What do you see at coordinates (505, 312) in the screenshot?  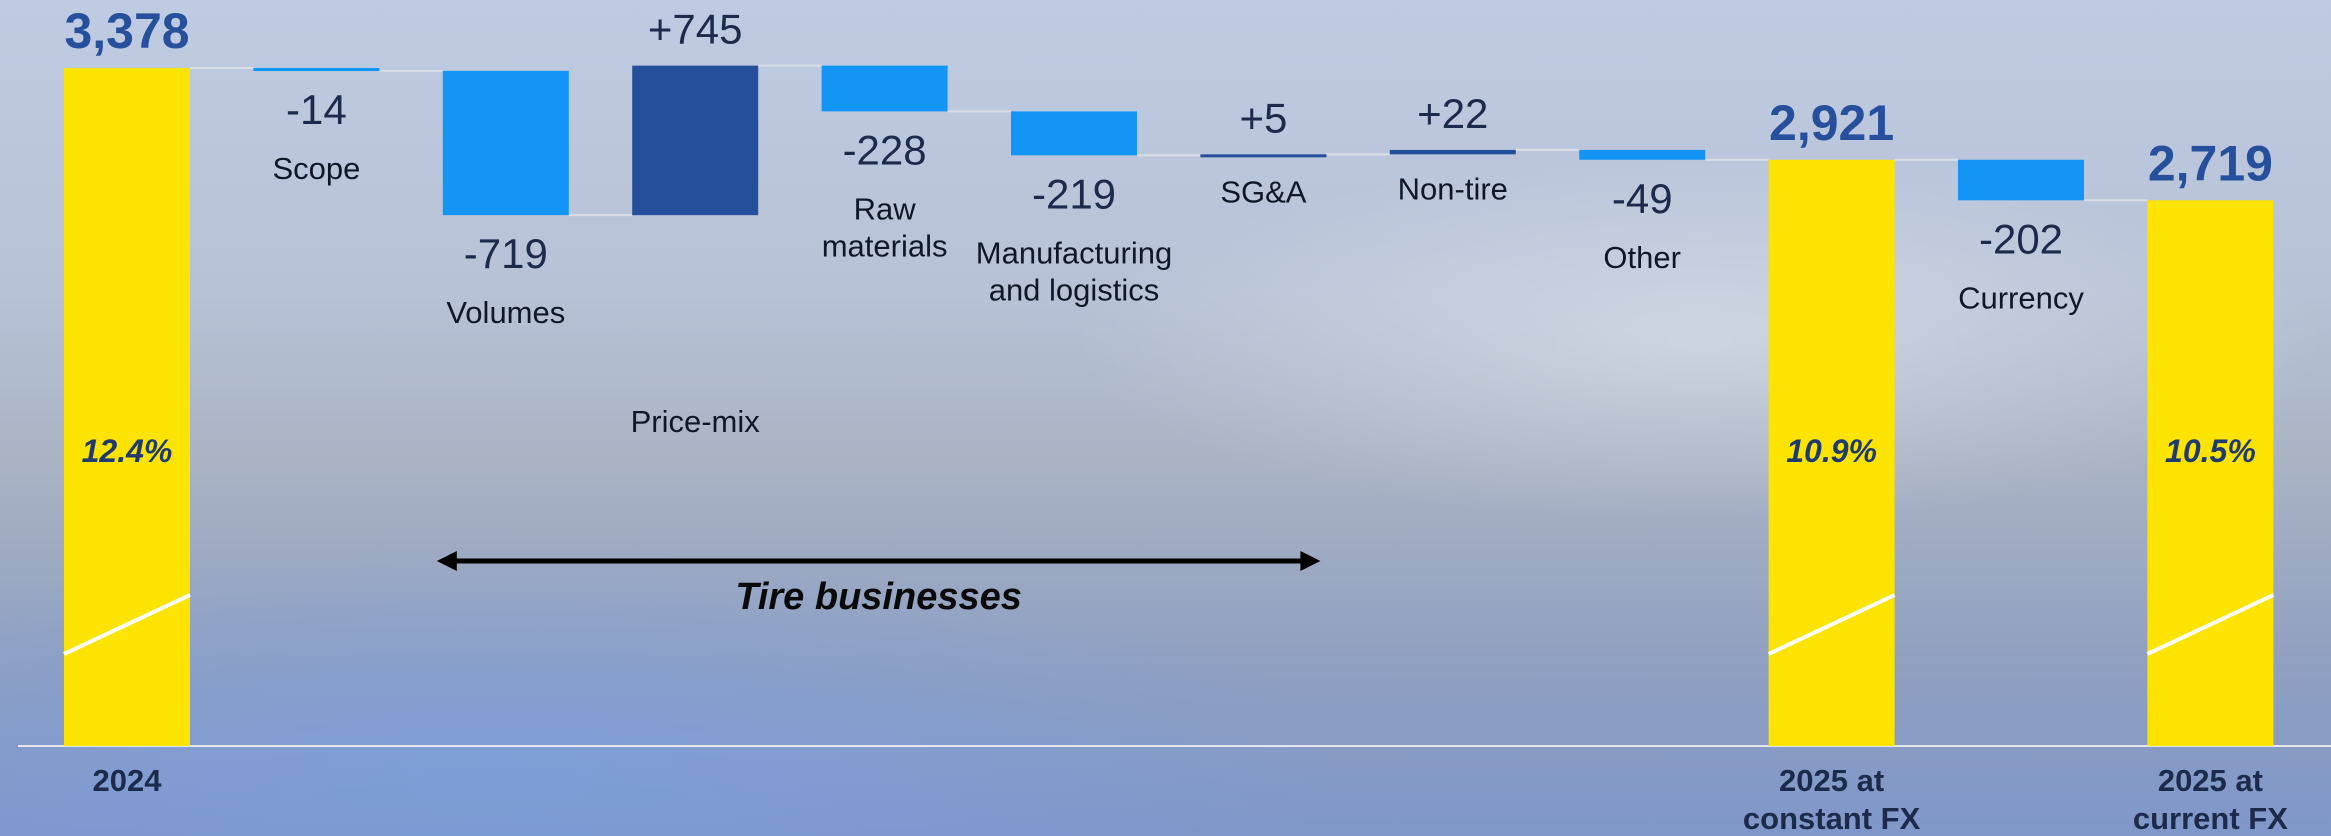 I see `category-label: Volumes` at bounding box center [505, 312].